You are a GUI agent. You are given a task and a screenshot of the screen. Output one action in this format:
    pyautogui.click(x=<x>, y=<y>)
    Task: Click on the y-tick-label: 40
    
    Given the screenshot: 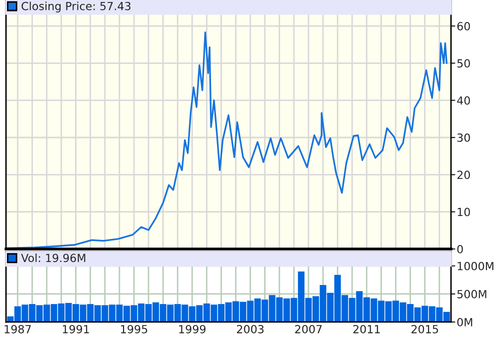 What is the action you would take?
    pyautogui.click(x=463, y=100)
    